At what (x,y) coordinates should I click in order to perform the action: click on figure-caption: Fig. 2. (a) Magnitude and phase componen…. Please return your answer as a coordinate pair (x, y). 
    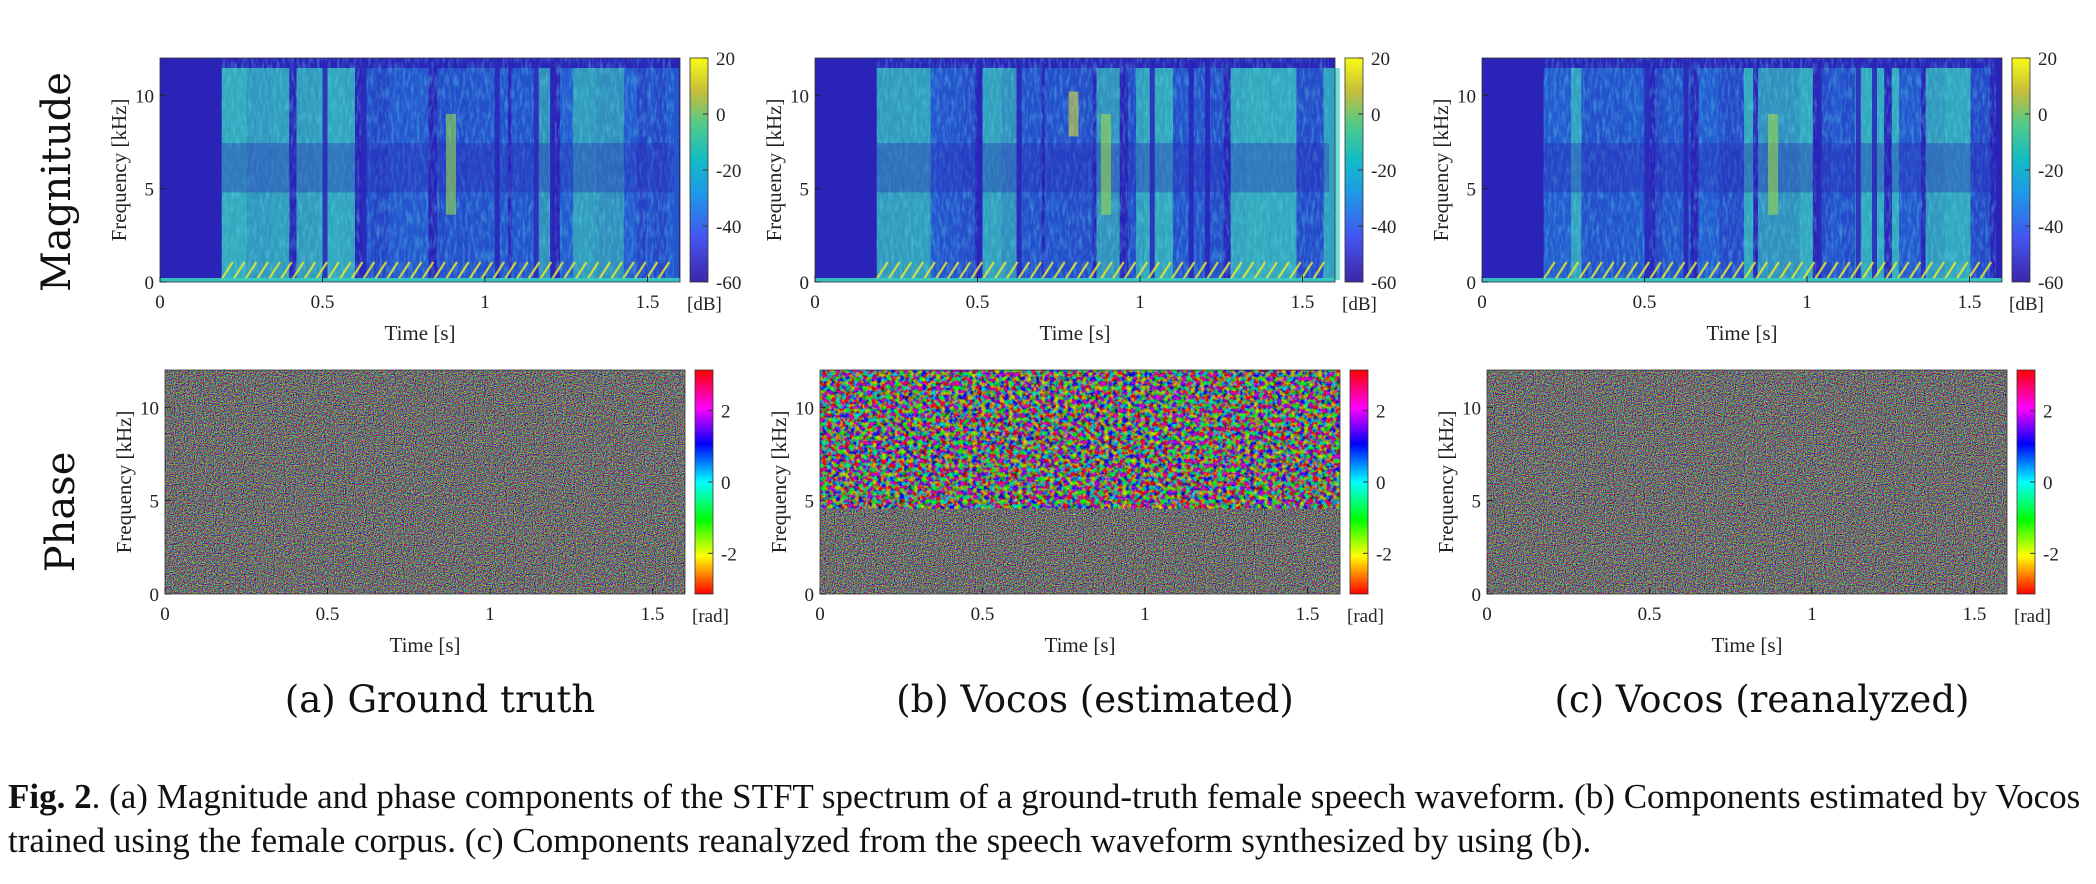
    Looking at the image, I should click on (1048, 819).